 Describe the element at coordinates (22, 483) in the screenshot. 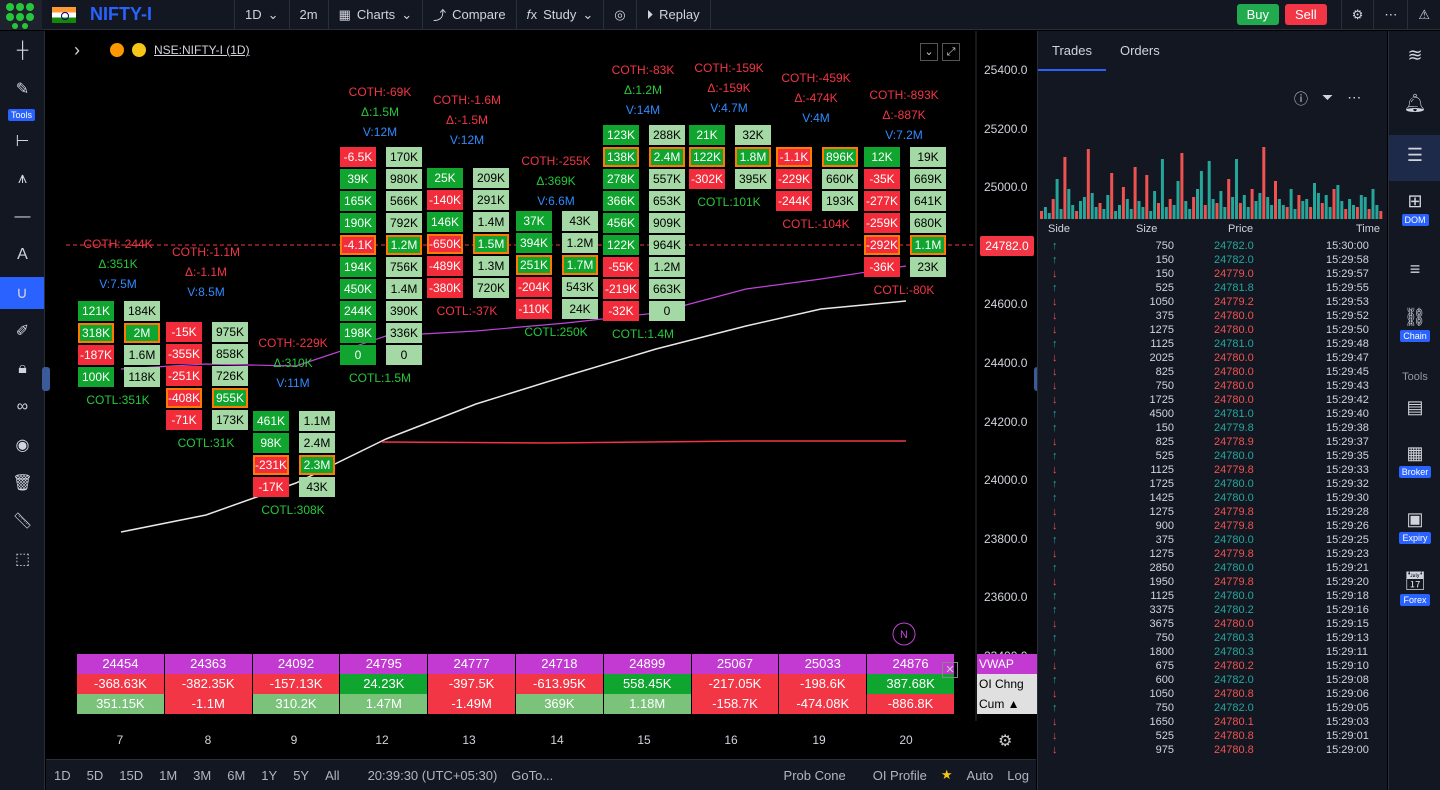

I see `delete-tool: 🗑︎` at that location.